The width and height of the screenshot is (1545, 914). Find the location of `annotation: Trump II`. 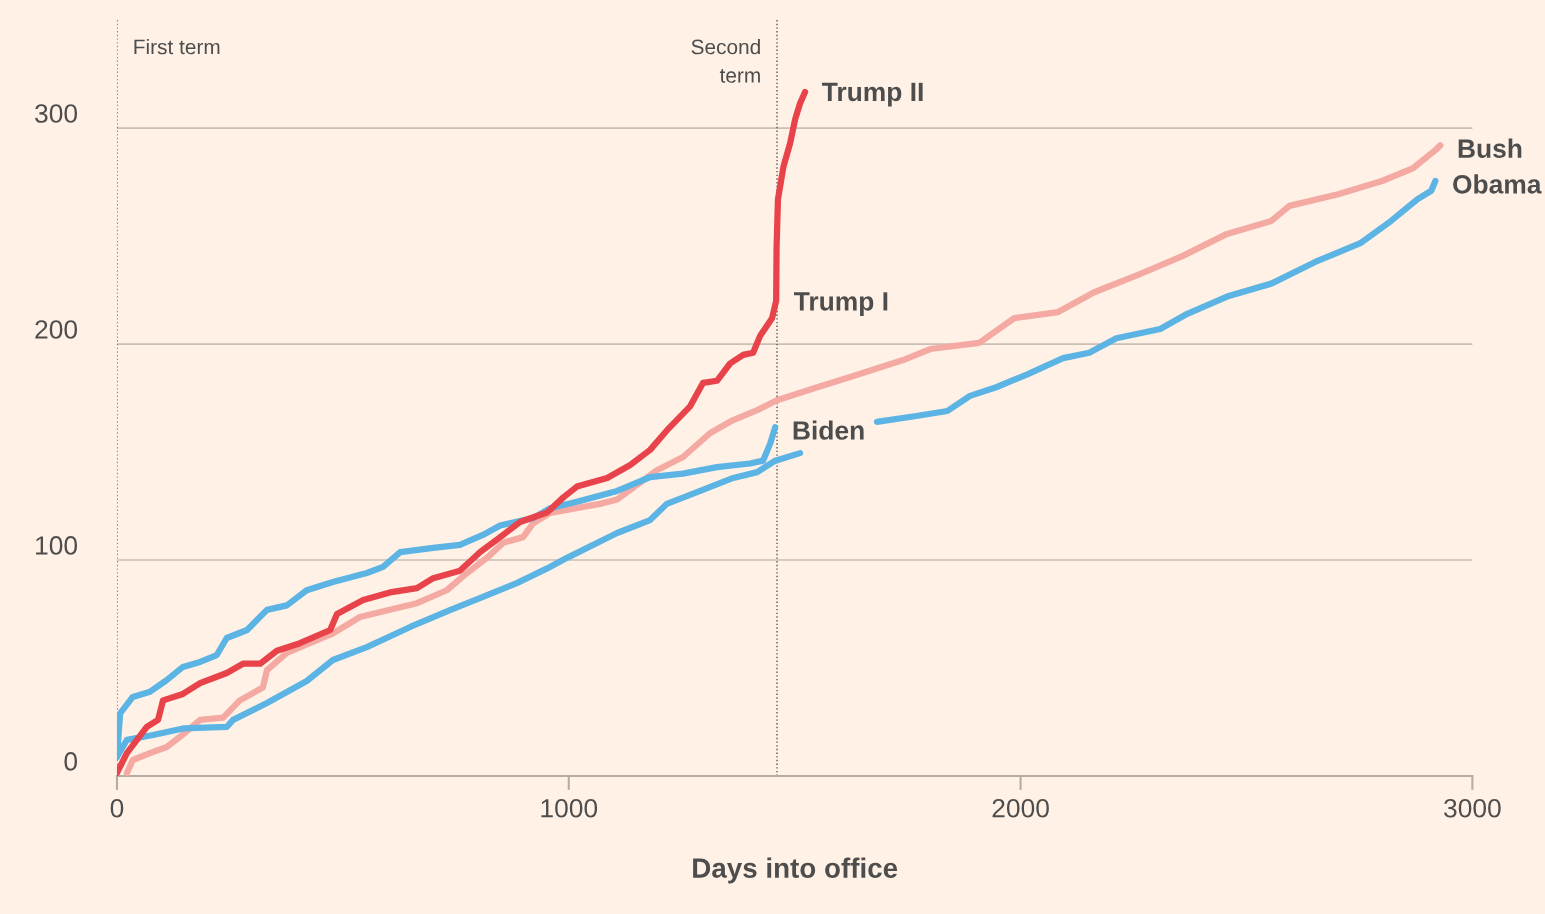

annotation: Trump II is located at coordinates (872, 94).